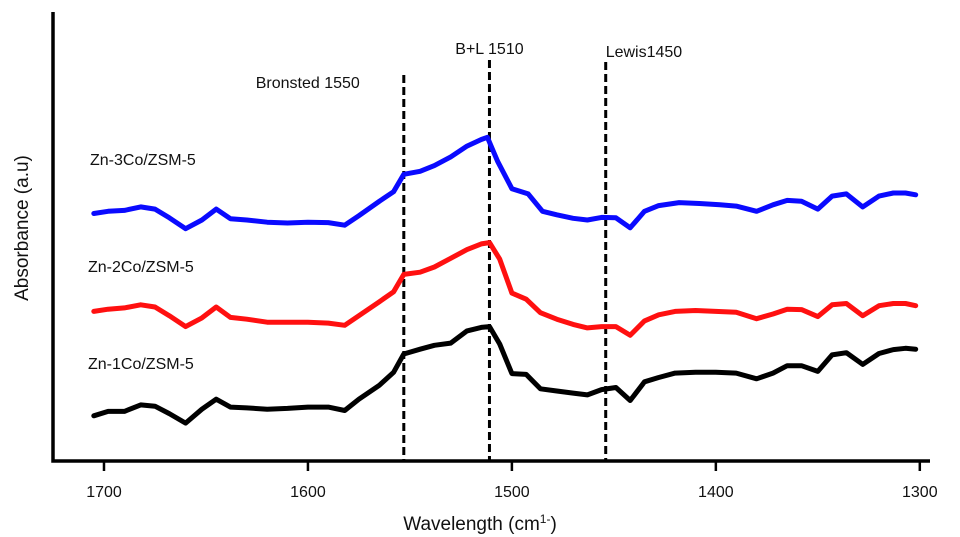  What do you see at coordinates (489, 49) in the screenshot?
I see `annotation-label: B+L 1510` at bounding box center [489, 49].